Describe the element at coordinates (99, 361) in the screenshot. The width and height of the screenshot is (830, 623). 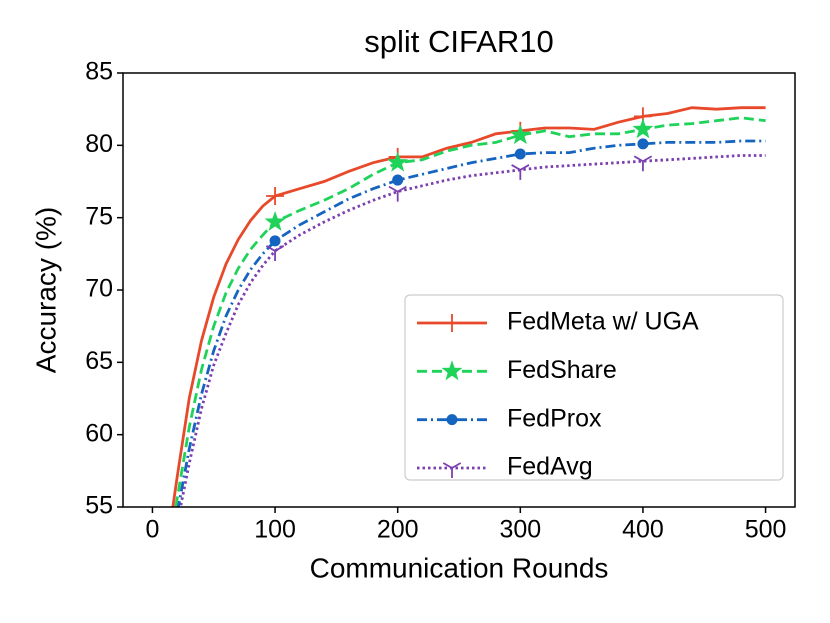
I see `y-tick-label: 65` at that location.